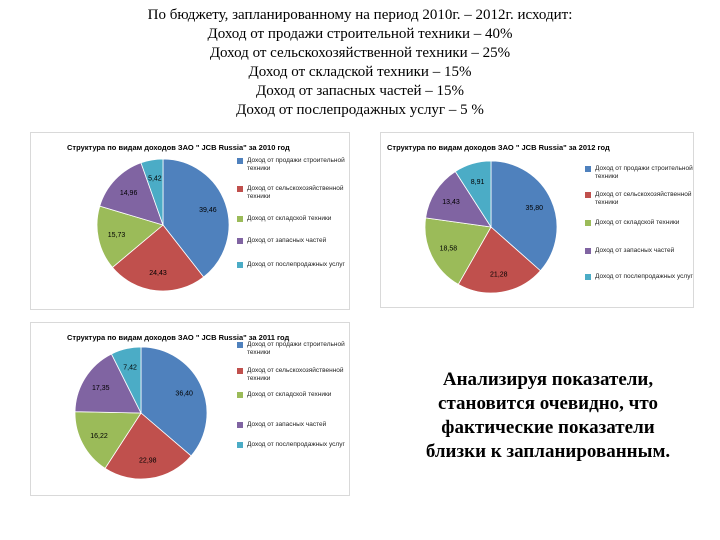  Describe the element at coordinates (548, 451) in the screenshot. I see `conclusion-line: близки к запланированным.` at that location.